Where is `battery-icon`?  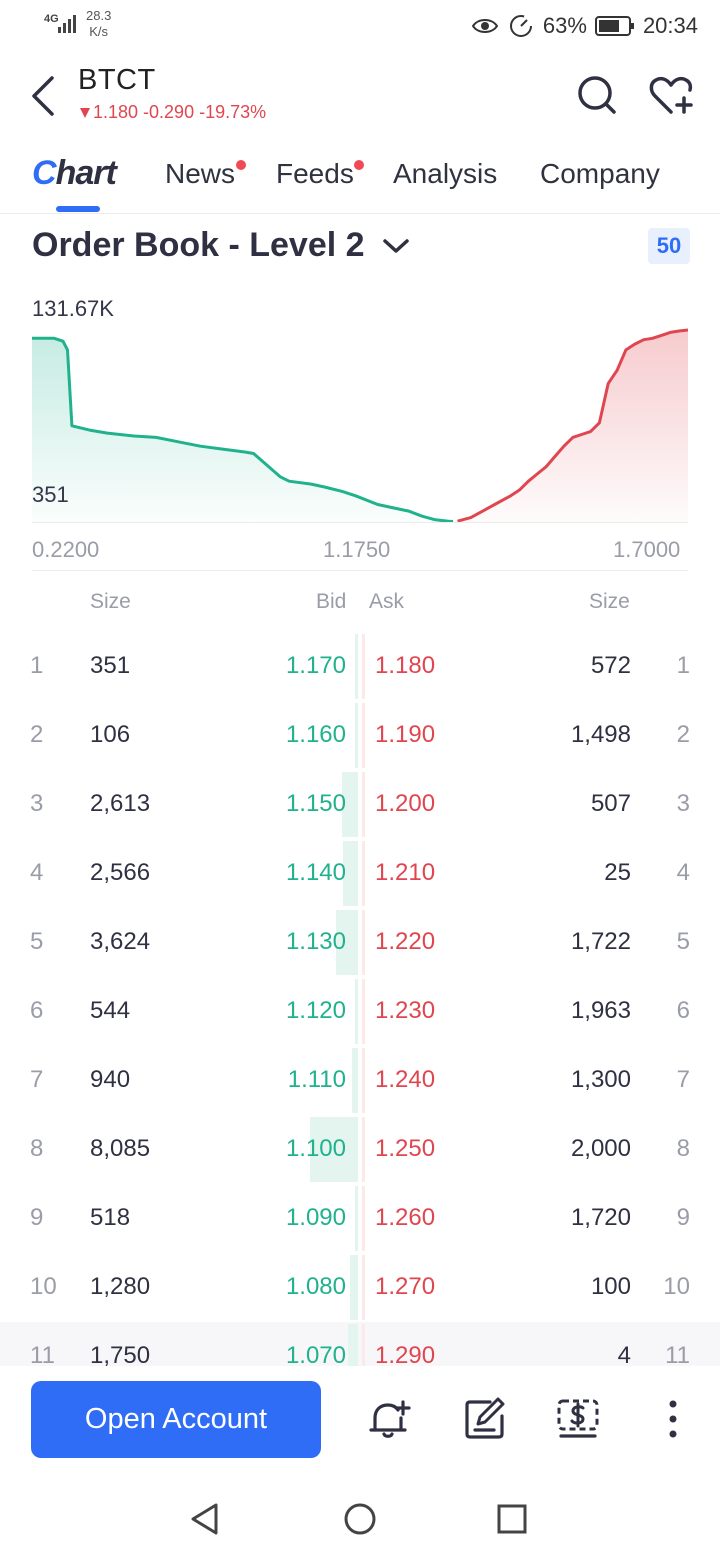 battery-icon is located at coordinates (614, 26).